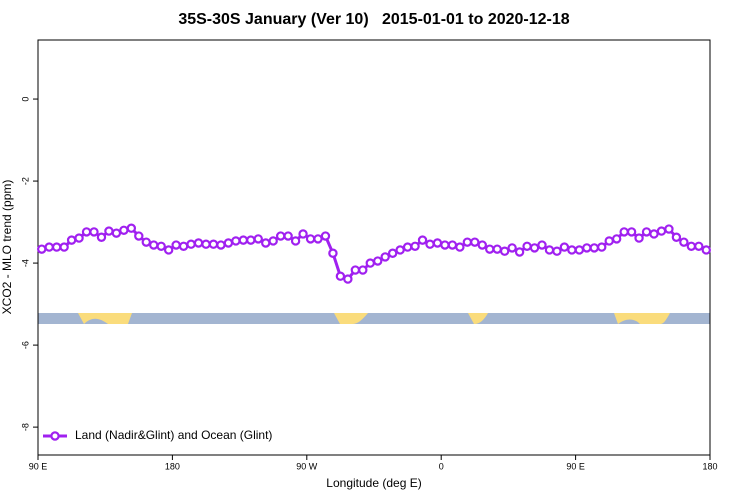 The height and width of the screenshot is (500, 750). What do you see at coordinates (25, 99) in the screenshot?
I see `y-tick-label: 0` at bounding box center [25, 99].